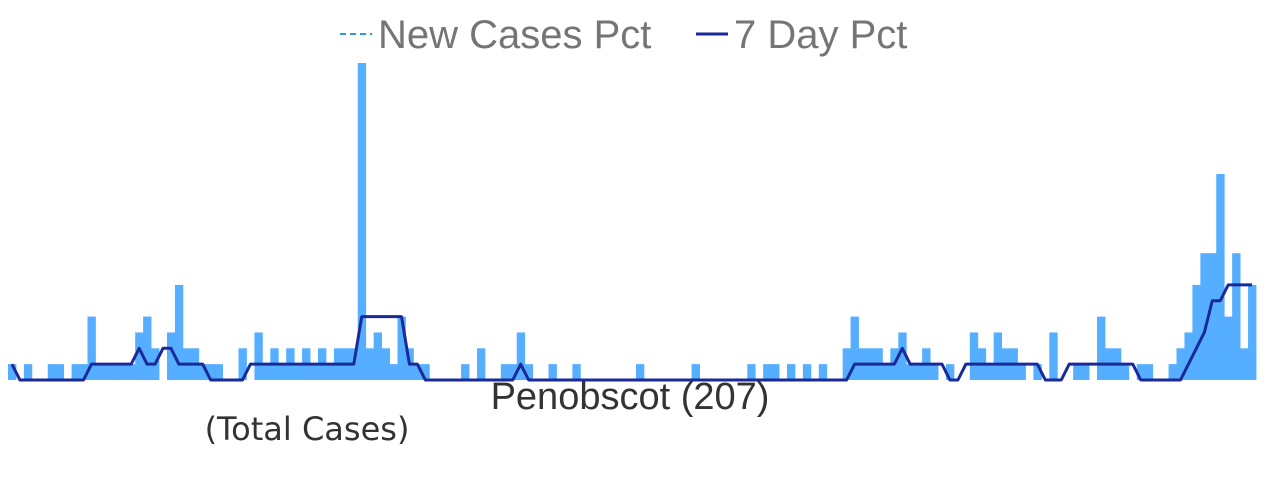  Describe the element at coordinates (630, 397) in the screenshot. I see `chart-title: Penobscot (207)` at that location.